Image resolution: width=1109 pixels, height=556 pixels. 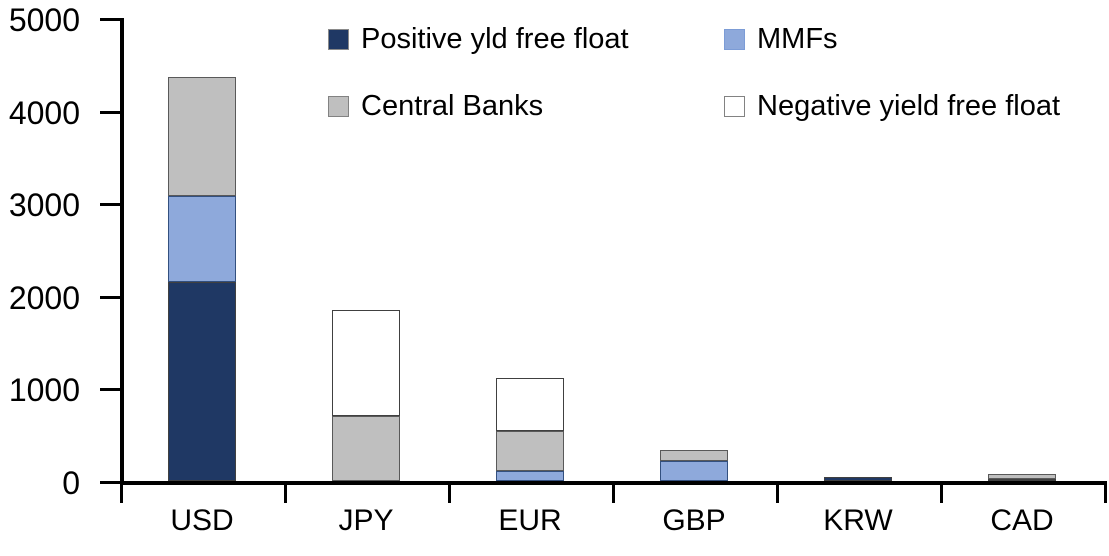 I want to click on legend-label: Negative yield free float, so click(x=909, y=105).